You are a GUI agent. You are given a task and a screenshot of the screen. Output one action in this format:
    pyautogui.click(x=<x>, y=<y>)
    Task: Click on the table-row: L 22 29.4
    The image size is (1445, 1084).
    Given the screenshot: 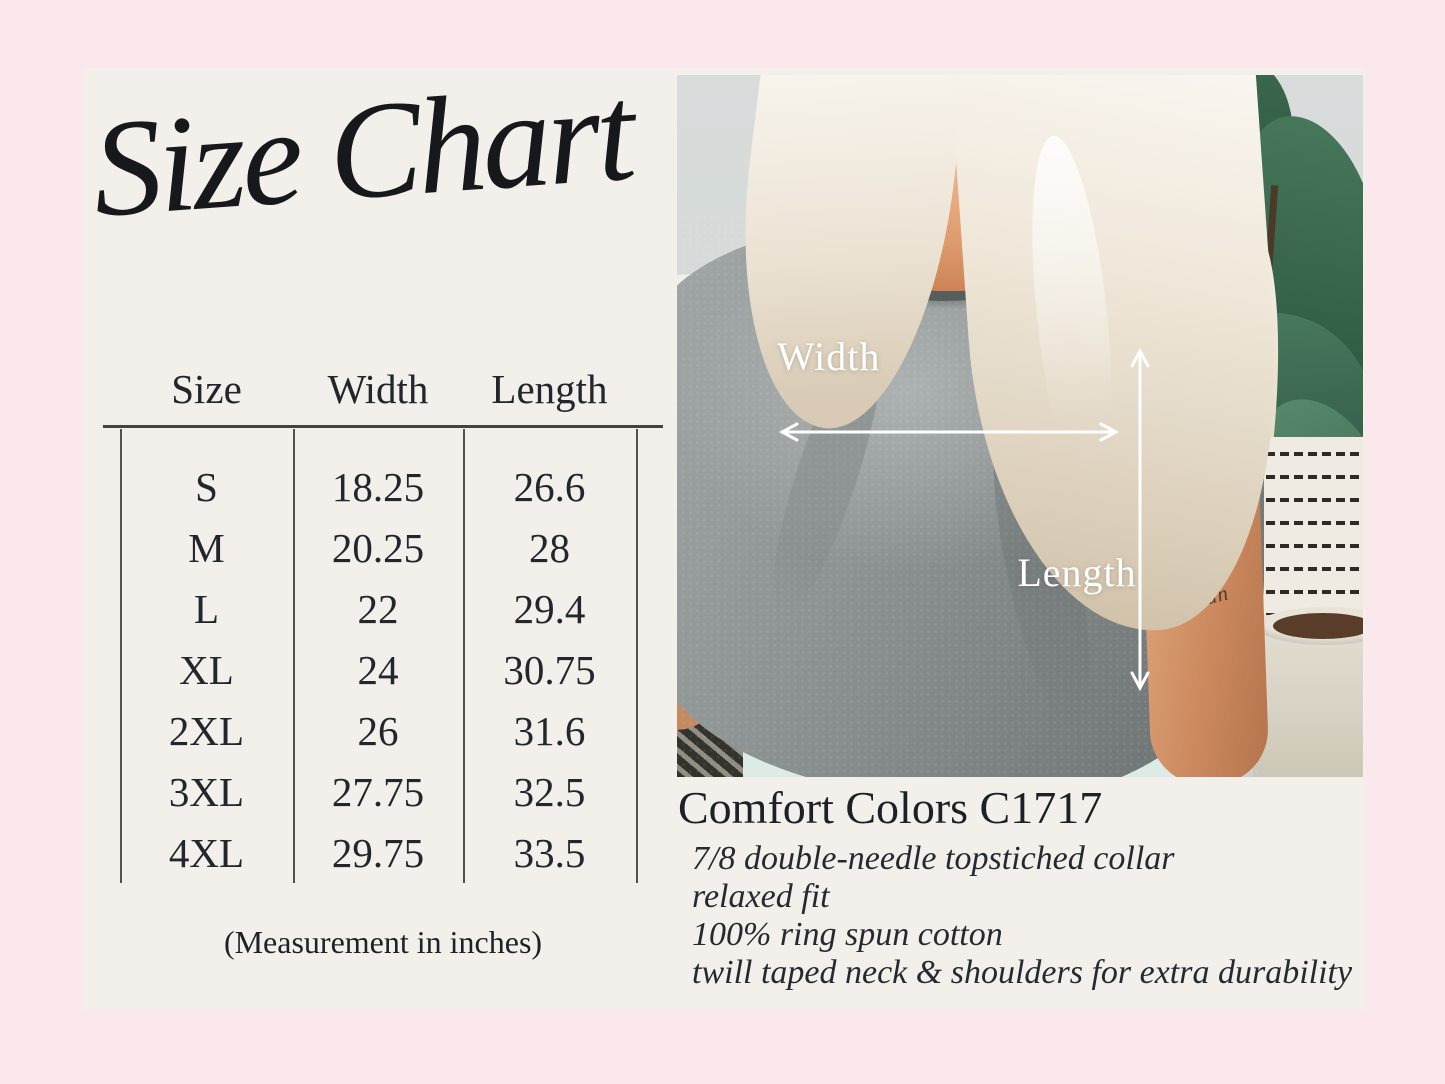 What is the action you would take?
    pyautogui.click(x=378, y=608)
    